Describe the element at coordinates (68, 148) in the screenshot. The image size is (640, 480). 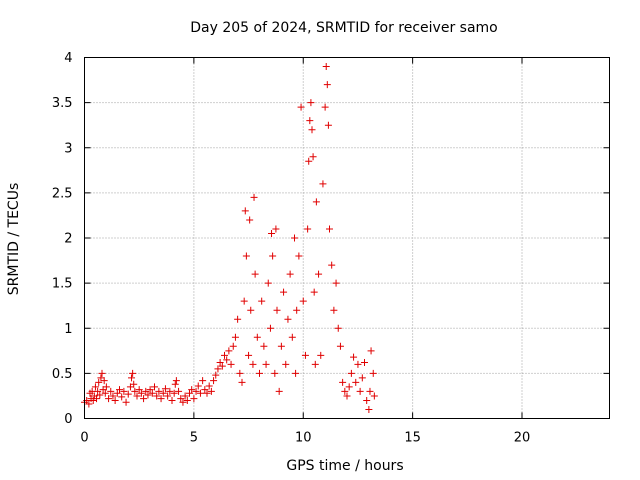
I see `y-tick-label: 3` at that location.